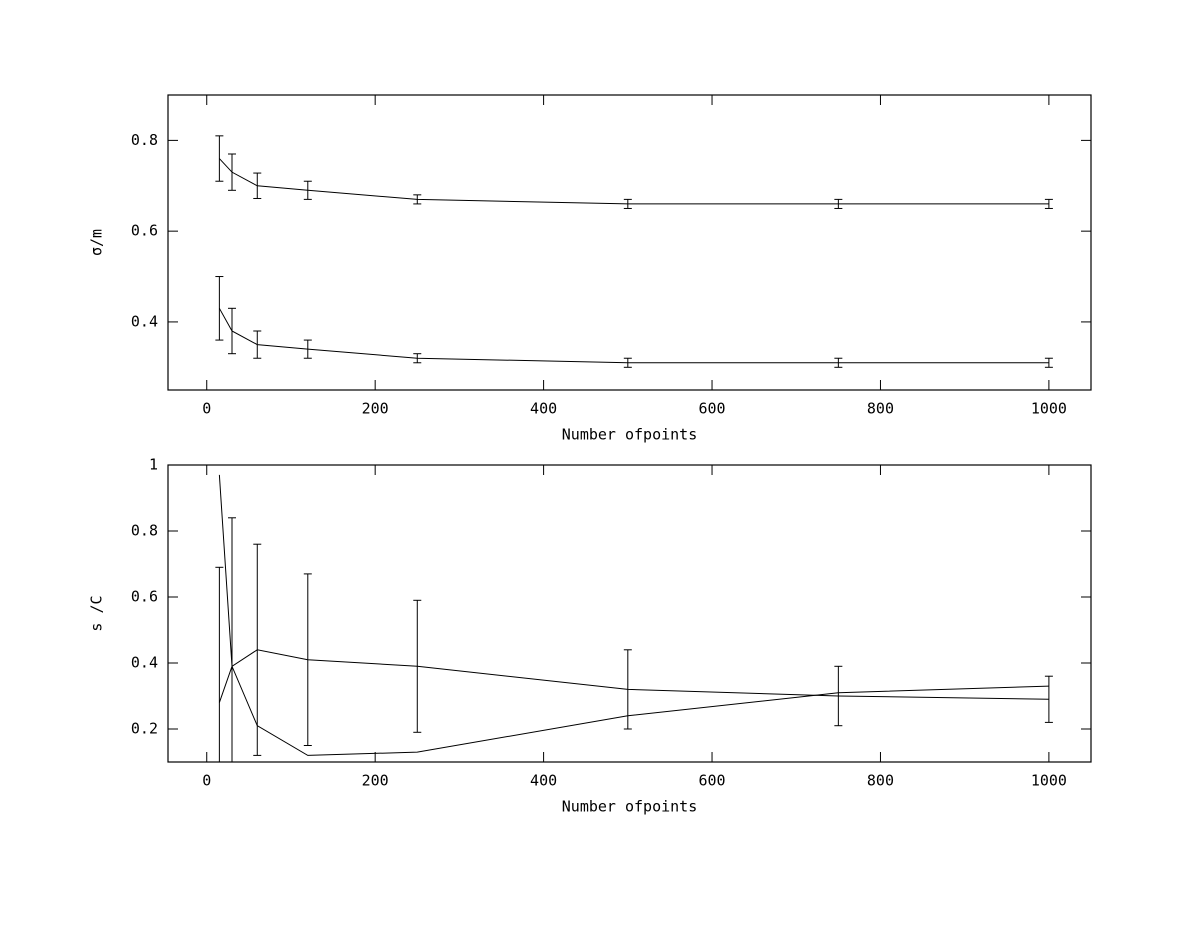 Image resolution: width=1199 pixels, height=926 pixels. What do you see at coordinates (144, 729) in the screenshot?
I see `y-tick-label: 0.2` at bounding box center [144, 729].